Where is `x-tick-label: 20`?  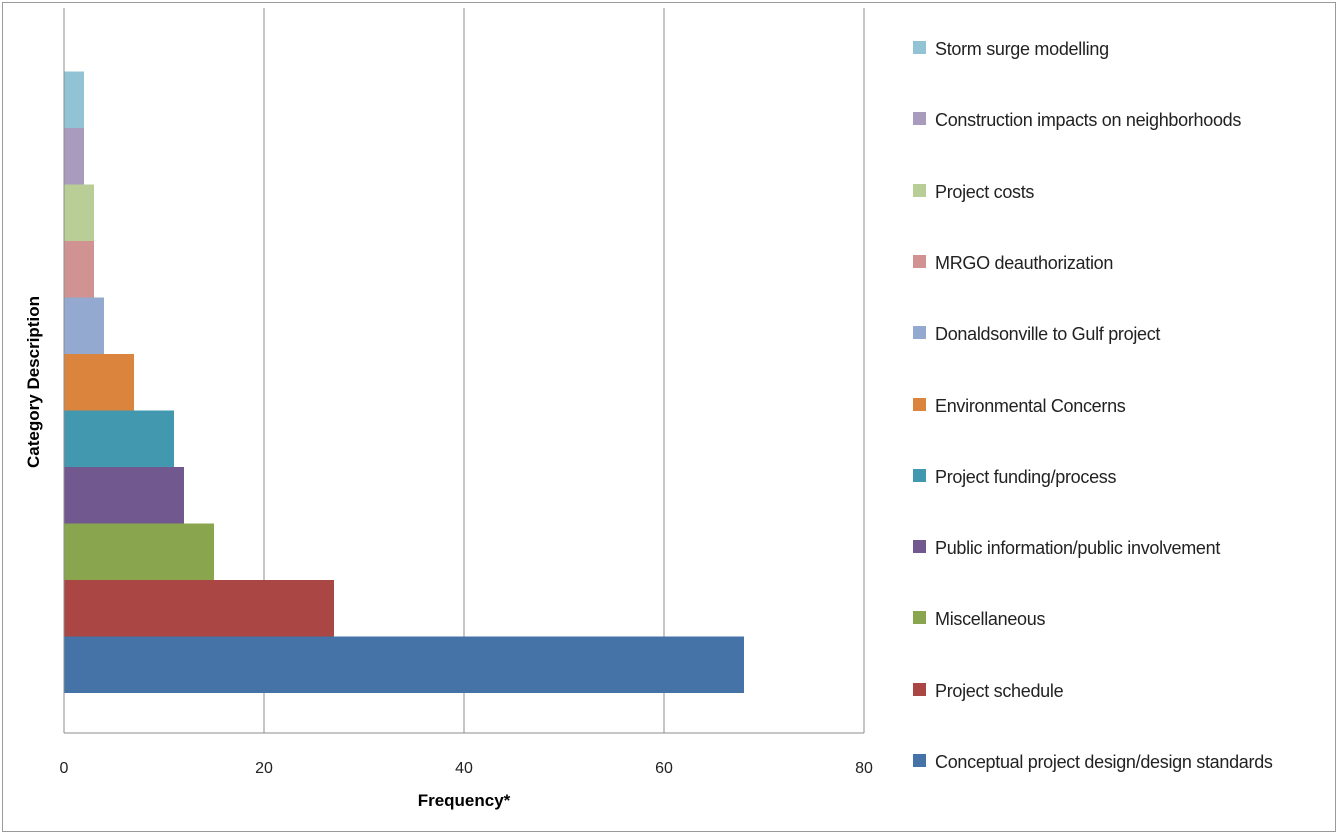 x-tick-label: 20 is located at coordinates (264, 768).